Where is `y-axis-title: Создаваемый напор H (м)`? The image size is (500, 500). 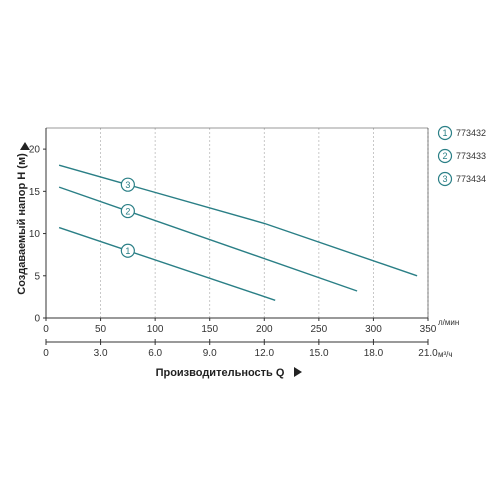 y-axis-title: Создаваемый напор H (м) is located at coordinates (22, 224).